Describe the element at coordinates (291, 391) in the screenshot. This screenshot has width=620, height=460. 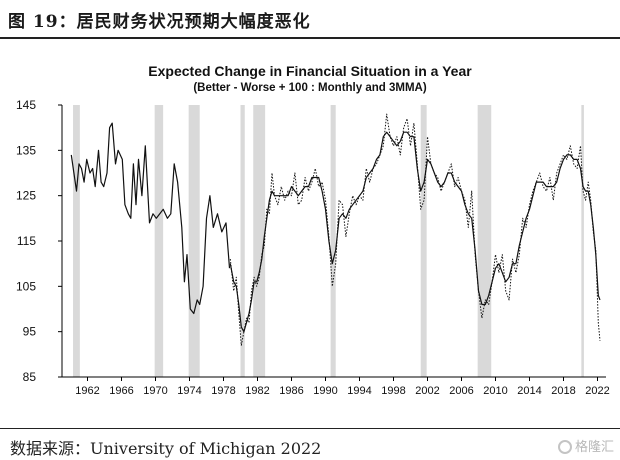
I see `x-tick-label: 1986` at that location.